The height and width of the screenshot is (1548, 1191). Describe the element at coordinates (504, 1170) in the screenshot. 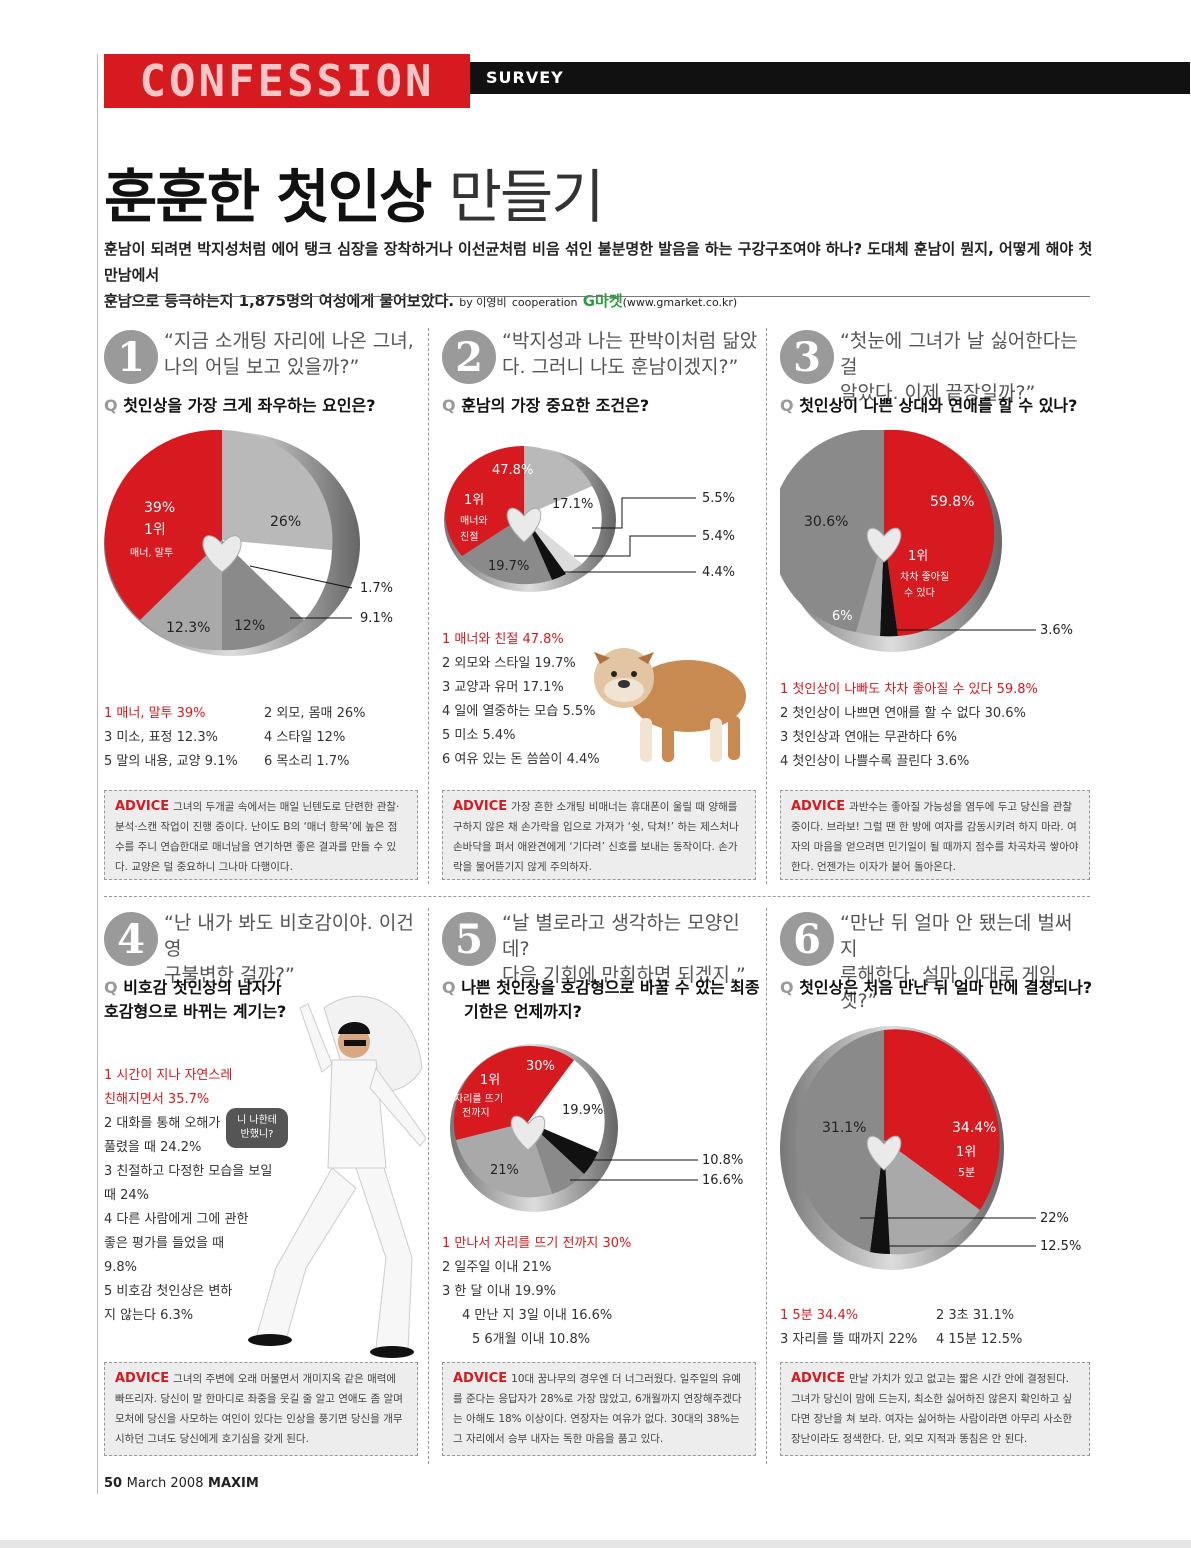

I see `svg-text: 21%` at that location.